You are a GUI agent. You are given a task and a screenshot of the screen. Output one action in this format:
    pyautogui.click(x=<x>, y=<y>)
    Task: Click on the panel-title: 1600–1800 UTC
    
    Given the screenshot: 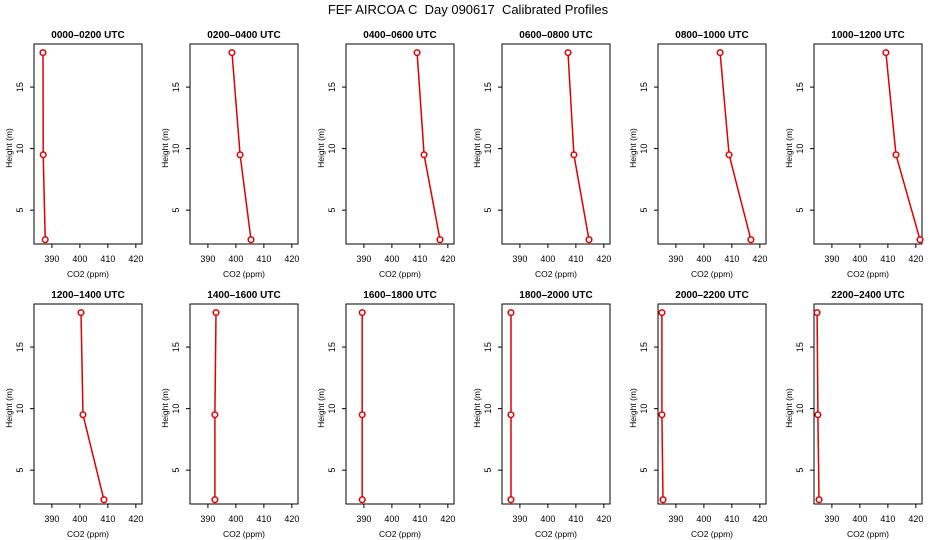 What is the action you would take?
    pyautogui.click(x=399, y=295)
    